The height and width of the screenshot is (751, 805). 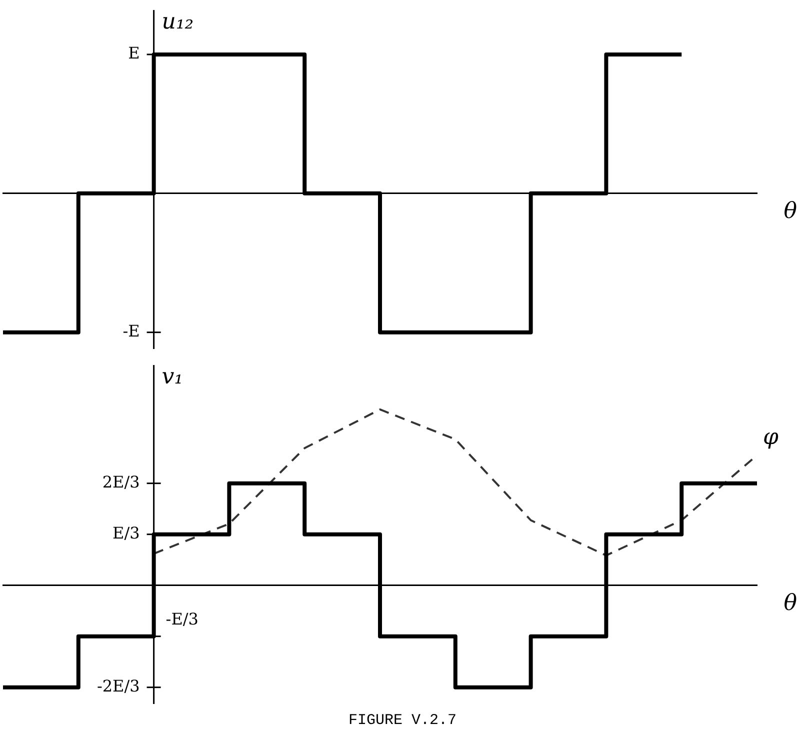 What do you see at coordinates (121, 482) in the screenshot?
I see `annotation: 2E/3` at bounding box center [121, 482].